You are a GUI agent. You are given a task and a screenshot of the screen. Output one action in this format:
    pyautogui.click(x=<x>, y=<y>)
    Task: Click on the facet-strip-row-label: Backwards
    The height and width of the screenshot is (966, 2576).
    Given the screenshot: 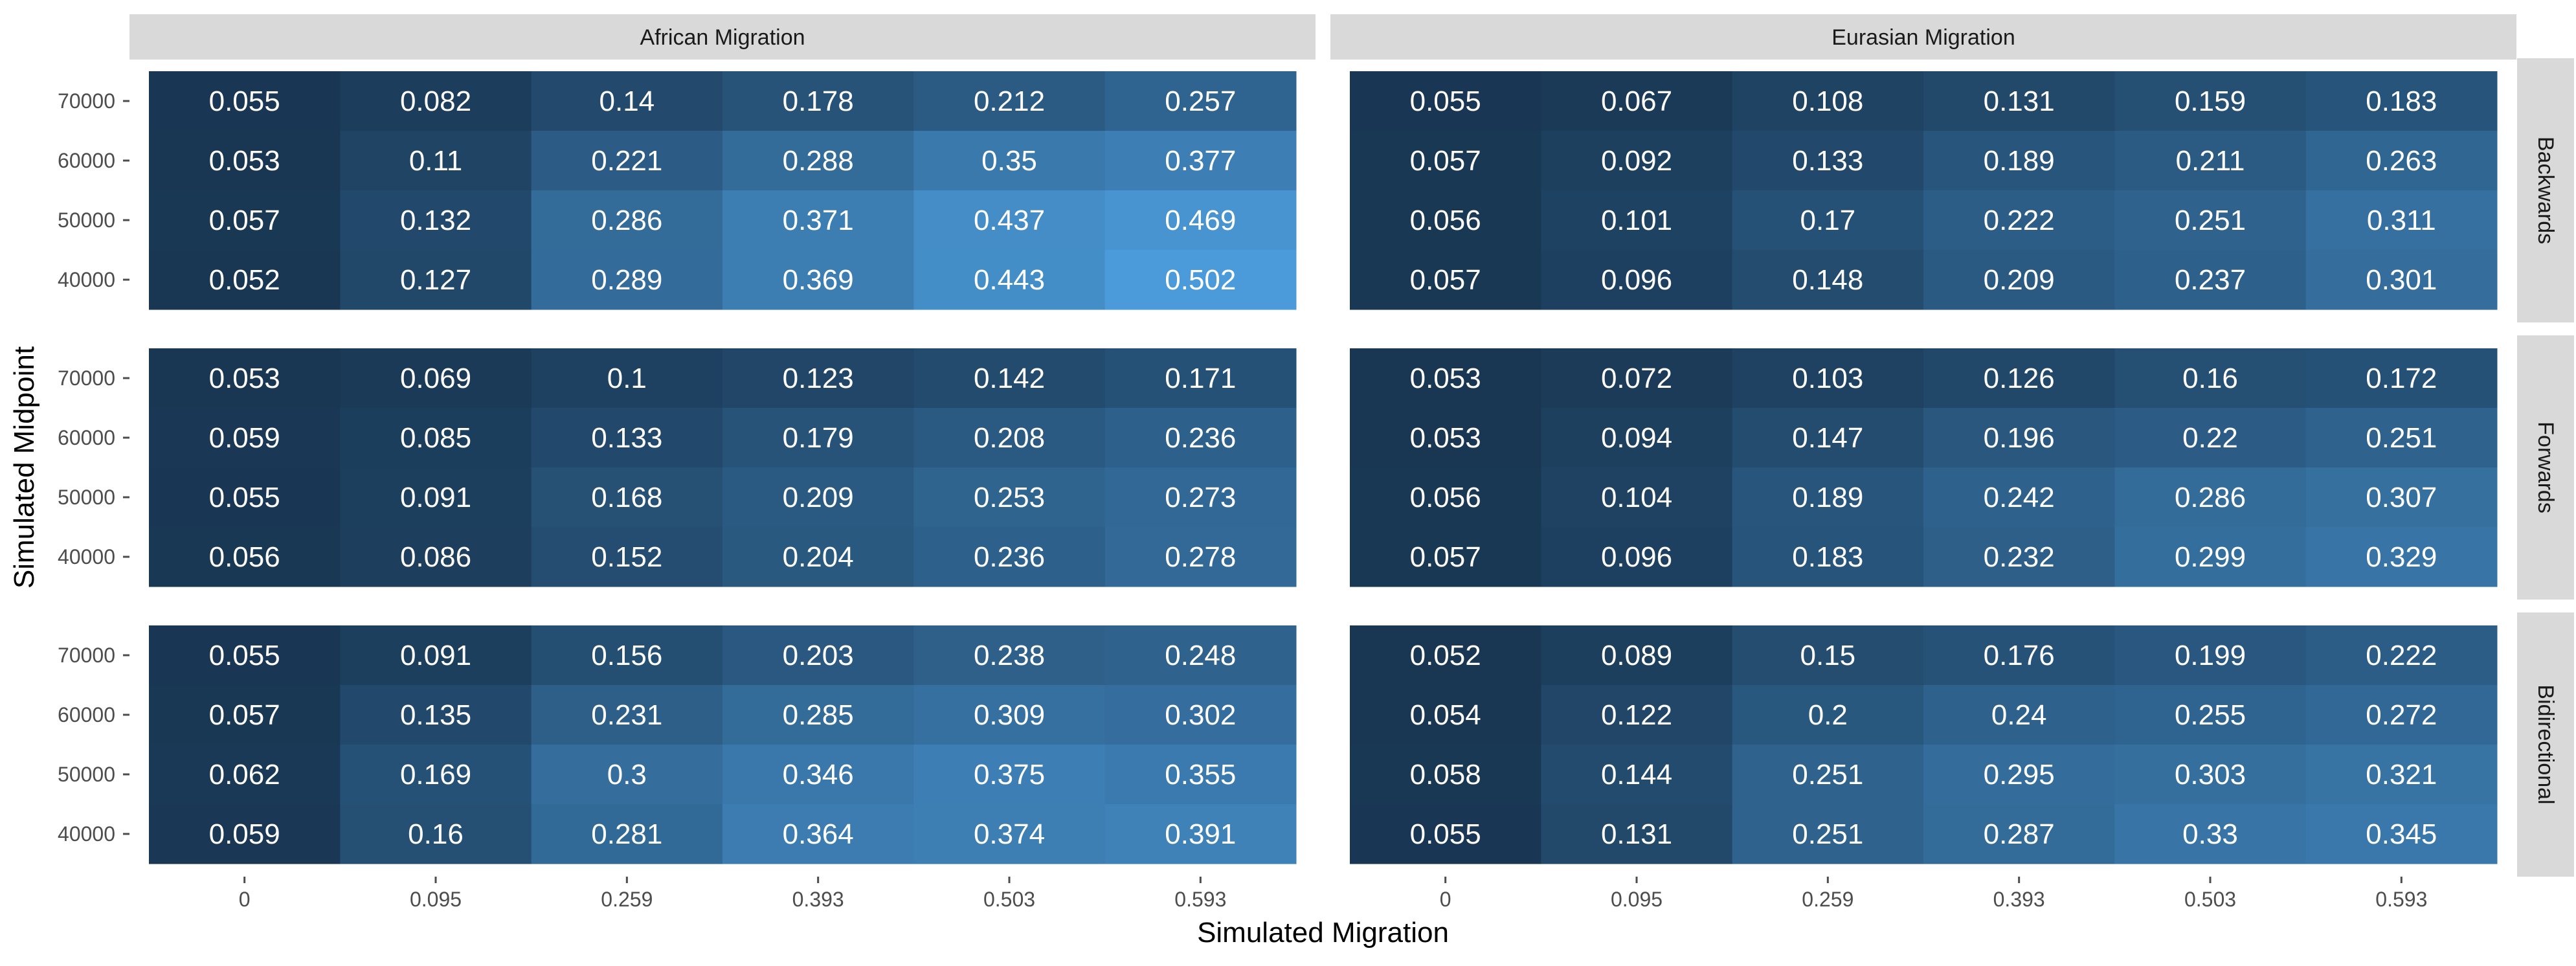 What is the action you would take?
    pyautogui.click(x=2545, y=190)
    